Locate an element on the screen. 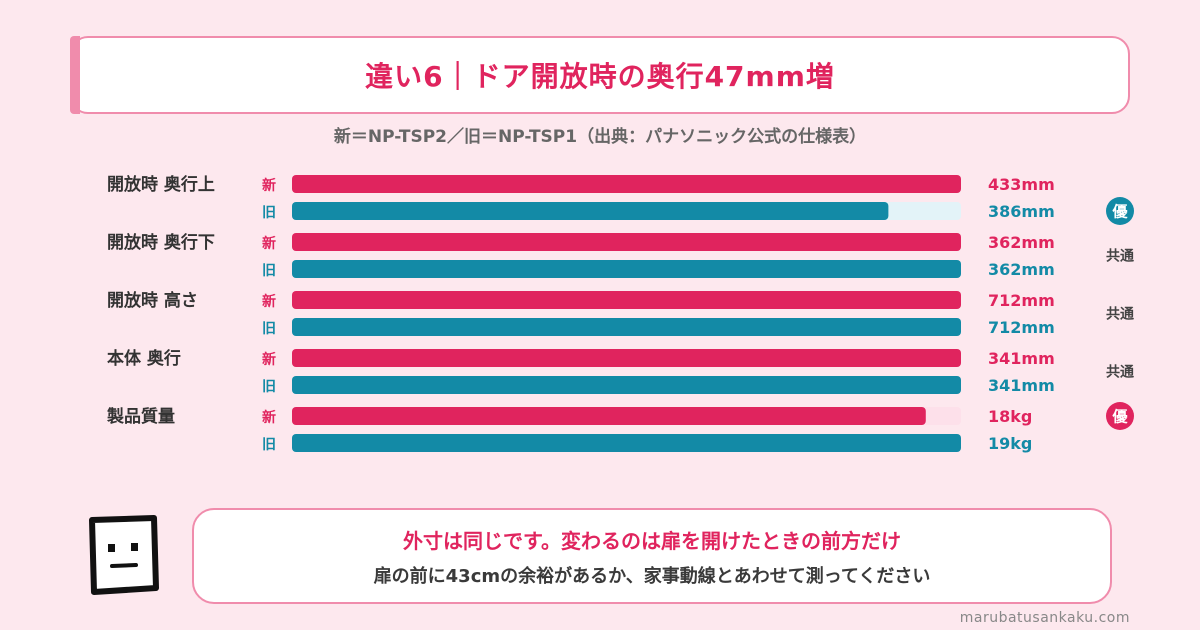 The image size is (1200, 630). value-label: 19kg is located at coordinates (1010, 443).